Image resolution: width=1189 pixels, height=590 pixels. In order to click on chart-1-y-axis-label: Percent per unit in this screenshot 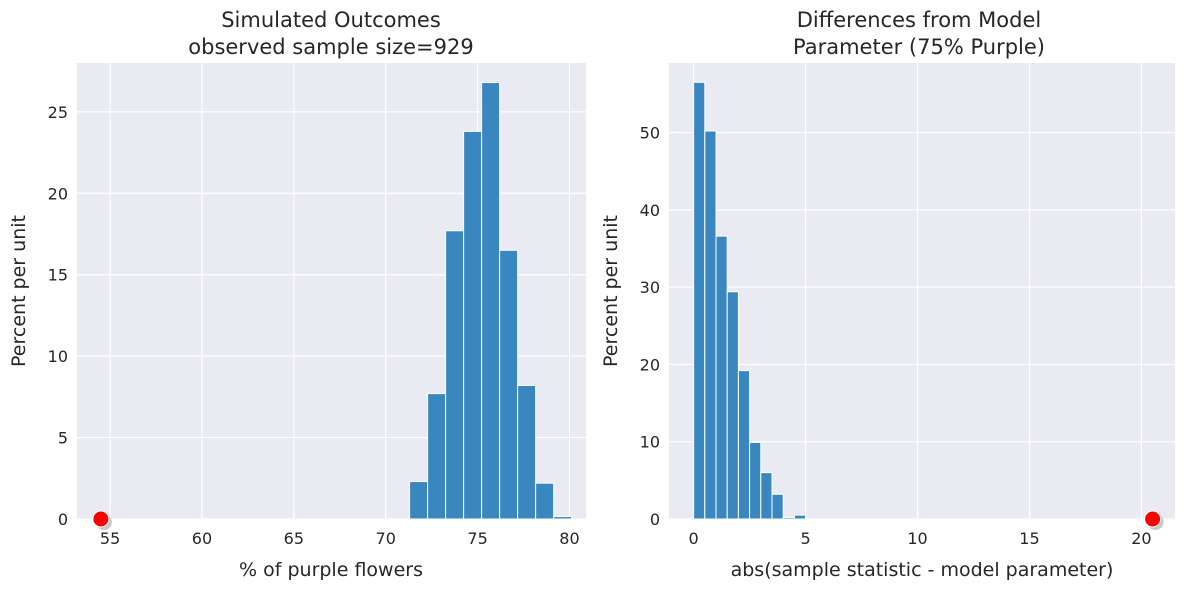, I will do `click(611, 291)`.